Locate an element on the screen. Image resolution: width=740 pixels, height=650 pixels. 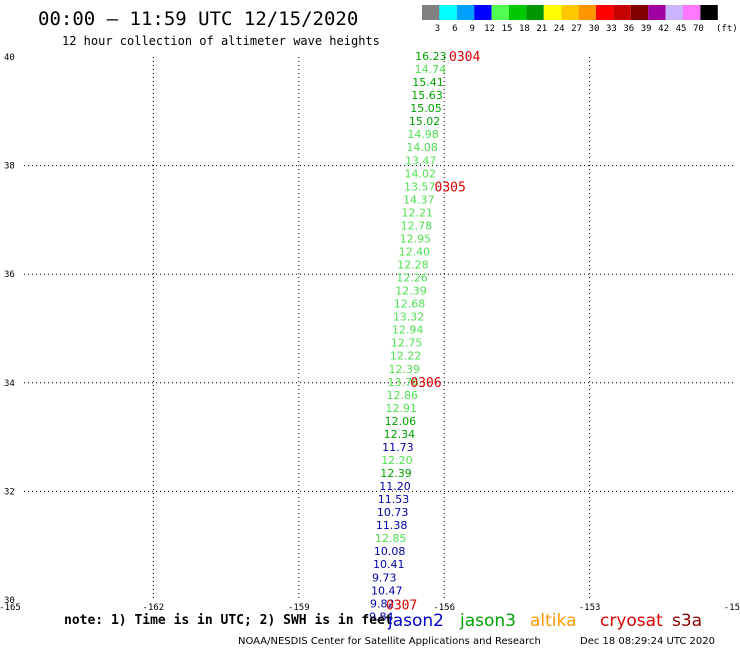
swh-value-label: 9.82 is located at coordinates (382, 603).